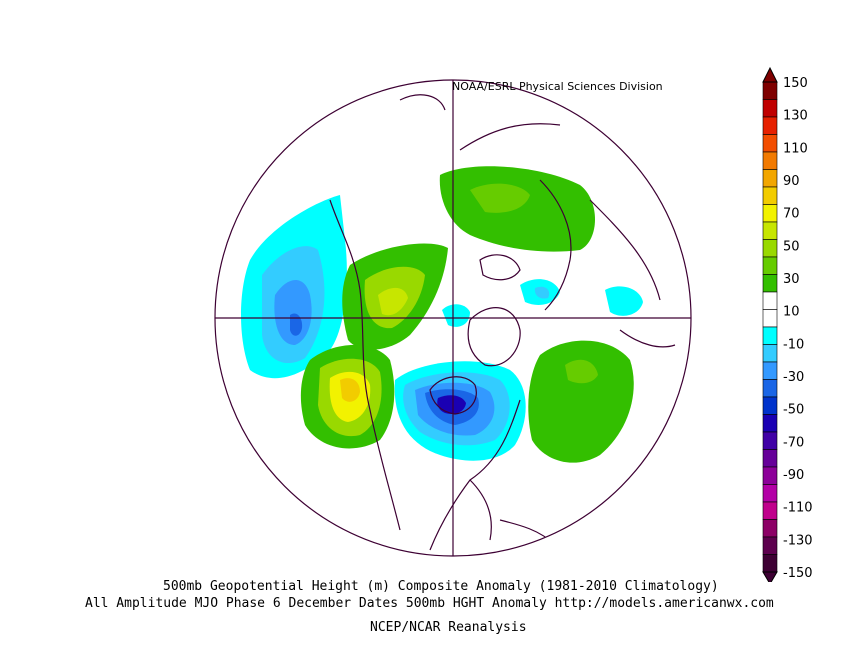  What do you see at coordinates (624, 301) in the screenshot?
I see `anomaly-negative-europe` at bounding box center [624, 301].